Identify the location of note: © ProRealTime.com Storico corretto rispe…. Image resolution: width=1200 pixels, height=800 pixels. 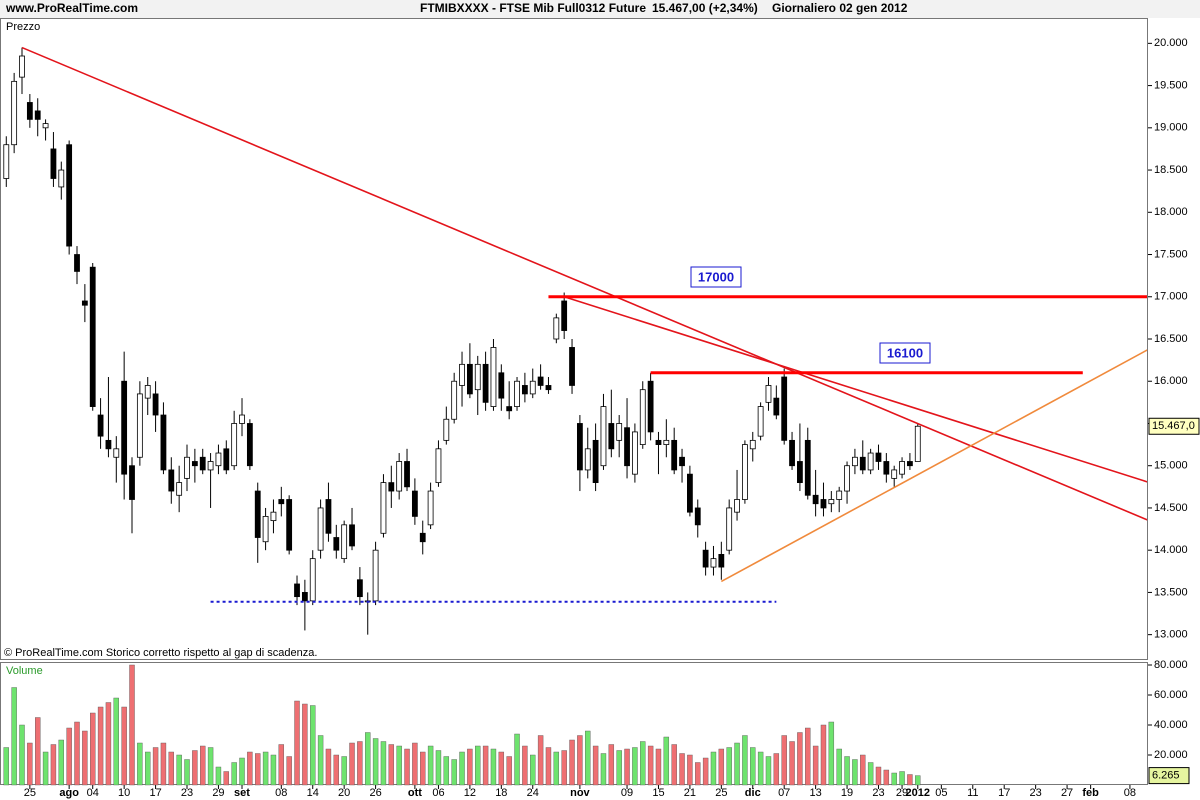
(160, 653).